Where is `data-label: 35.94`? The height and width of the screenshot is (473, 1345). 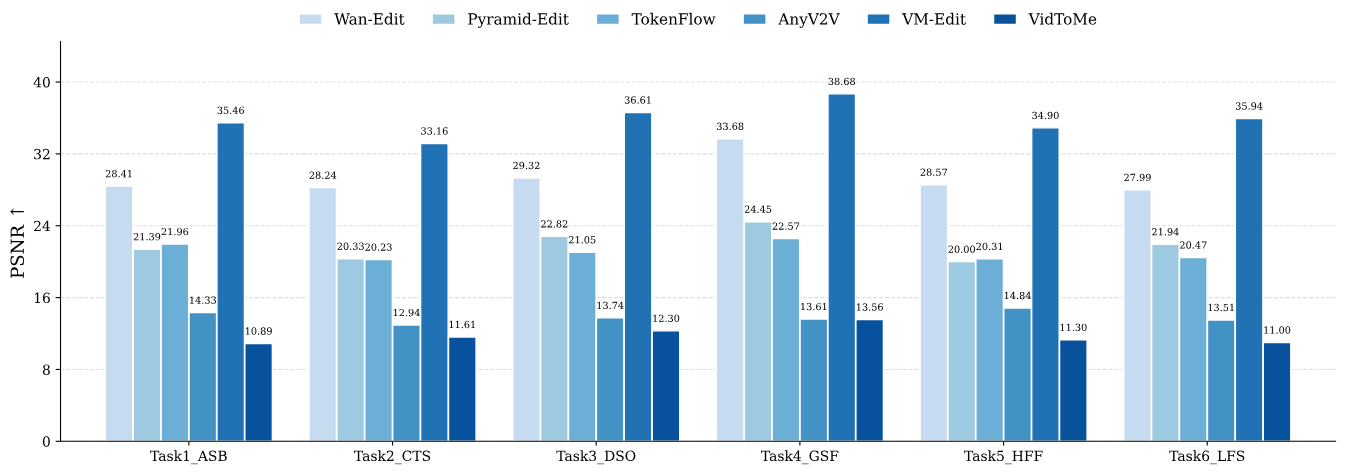 data-label: 35.94 is located at coordinates (1249, 106).